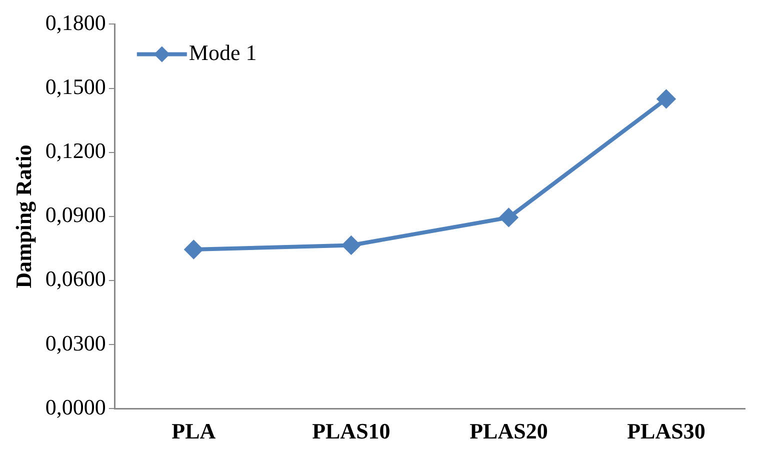 This screenshot has height=457, width=764. Describe the element at coordinates (75, 407) in the screenshot. I see `y-tick-label: 0,0000` at that location.